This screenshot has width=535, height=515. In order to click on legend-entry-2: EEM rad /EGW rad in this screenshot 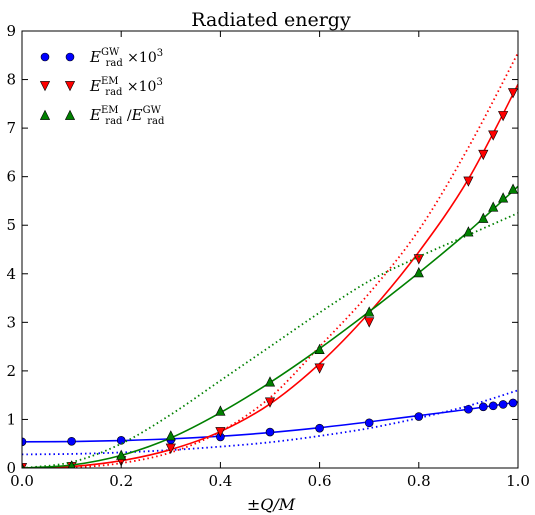, I will do `click(102, 116)`.